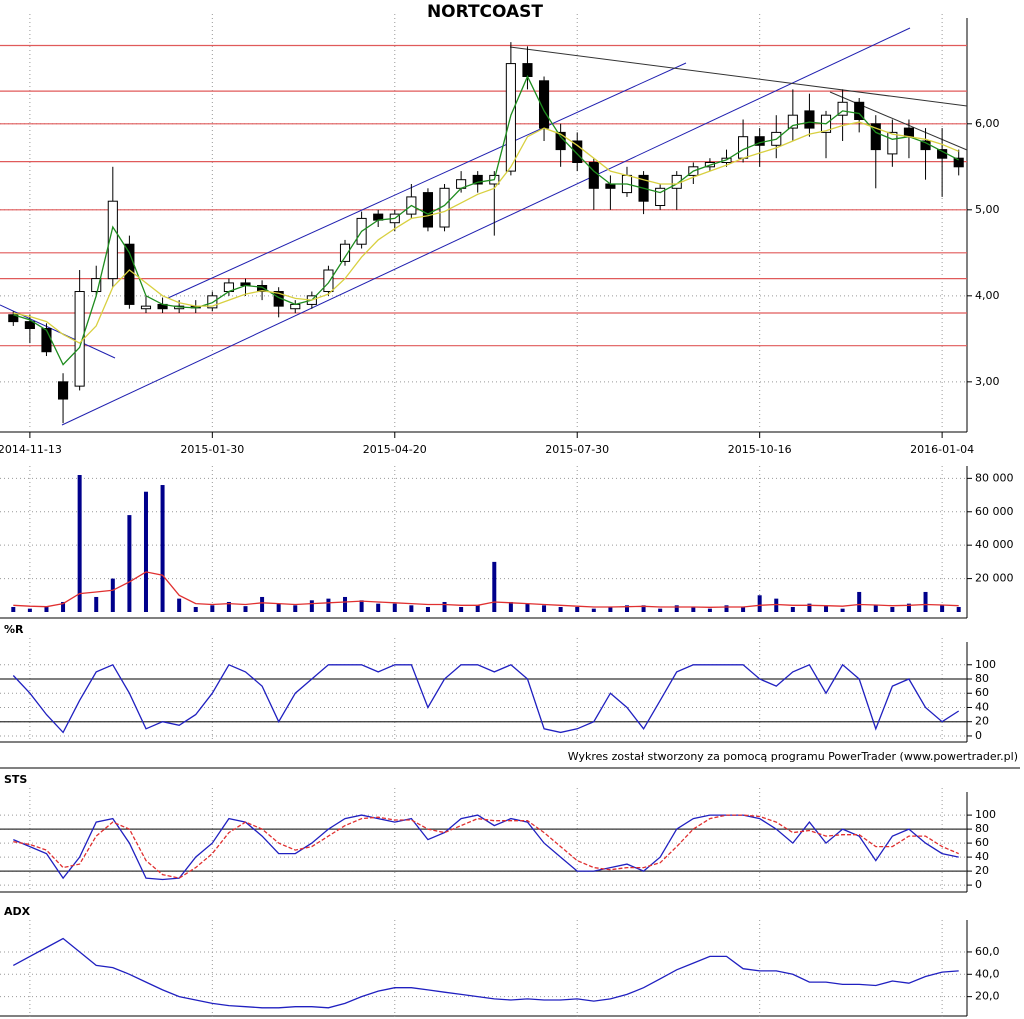  What do you see at coordinates (994, 578) in the screenshot?
I see `y-tick-label: 20 000` at bounding box center [994, 578].